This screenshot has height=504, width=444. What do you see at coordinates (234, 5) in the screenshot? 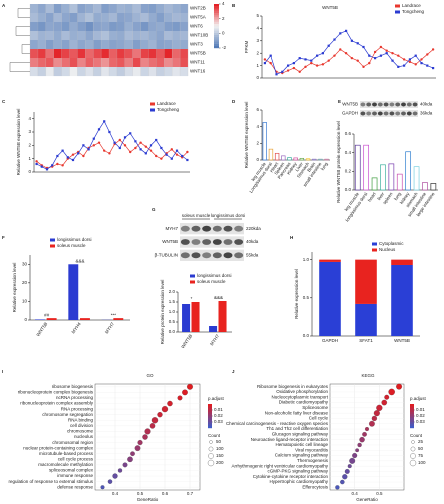
I see `panel-letter: B` at bounding box center [234, 5].